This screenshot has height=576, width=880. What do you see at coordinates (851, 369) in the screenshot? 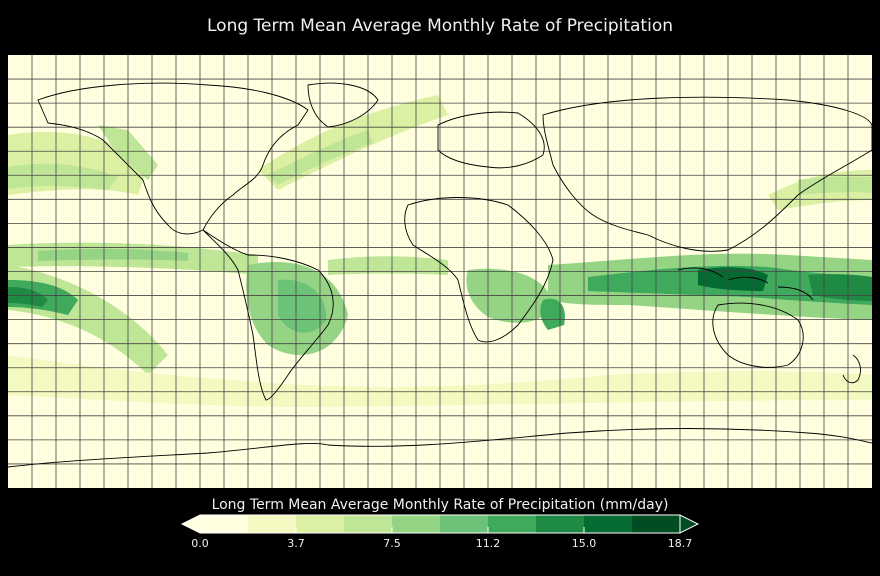
I see `coast-new-zealand` at bounding box center [851, 369].